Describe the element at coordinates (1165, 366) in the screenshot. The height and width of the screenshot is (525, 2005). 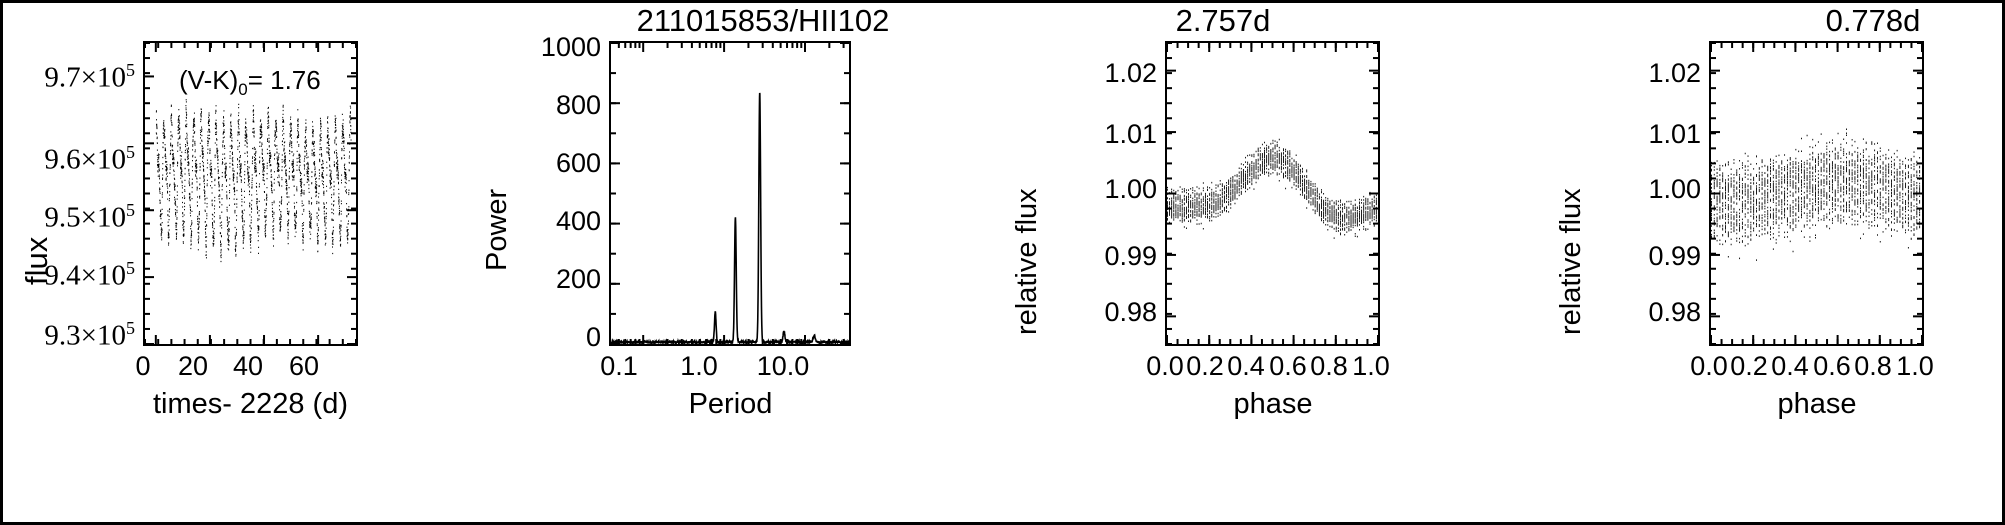
I see `phase-primary-xtick-0: 0.0` at that location.